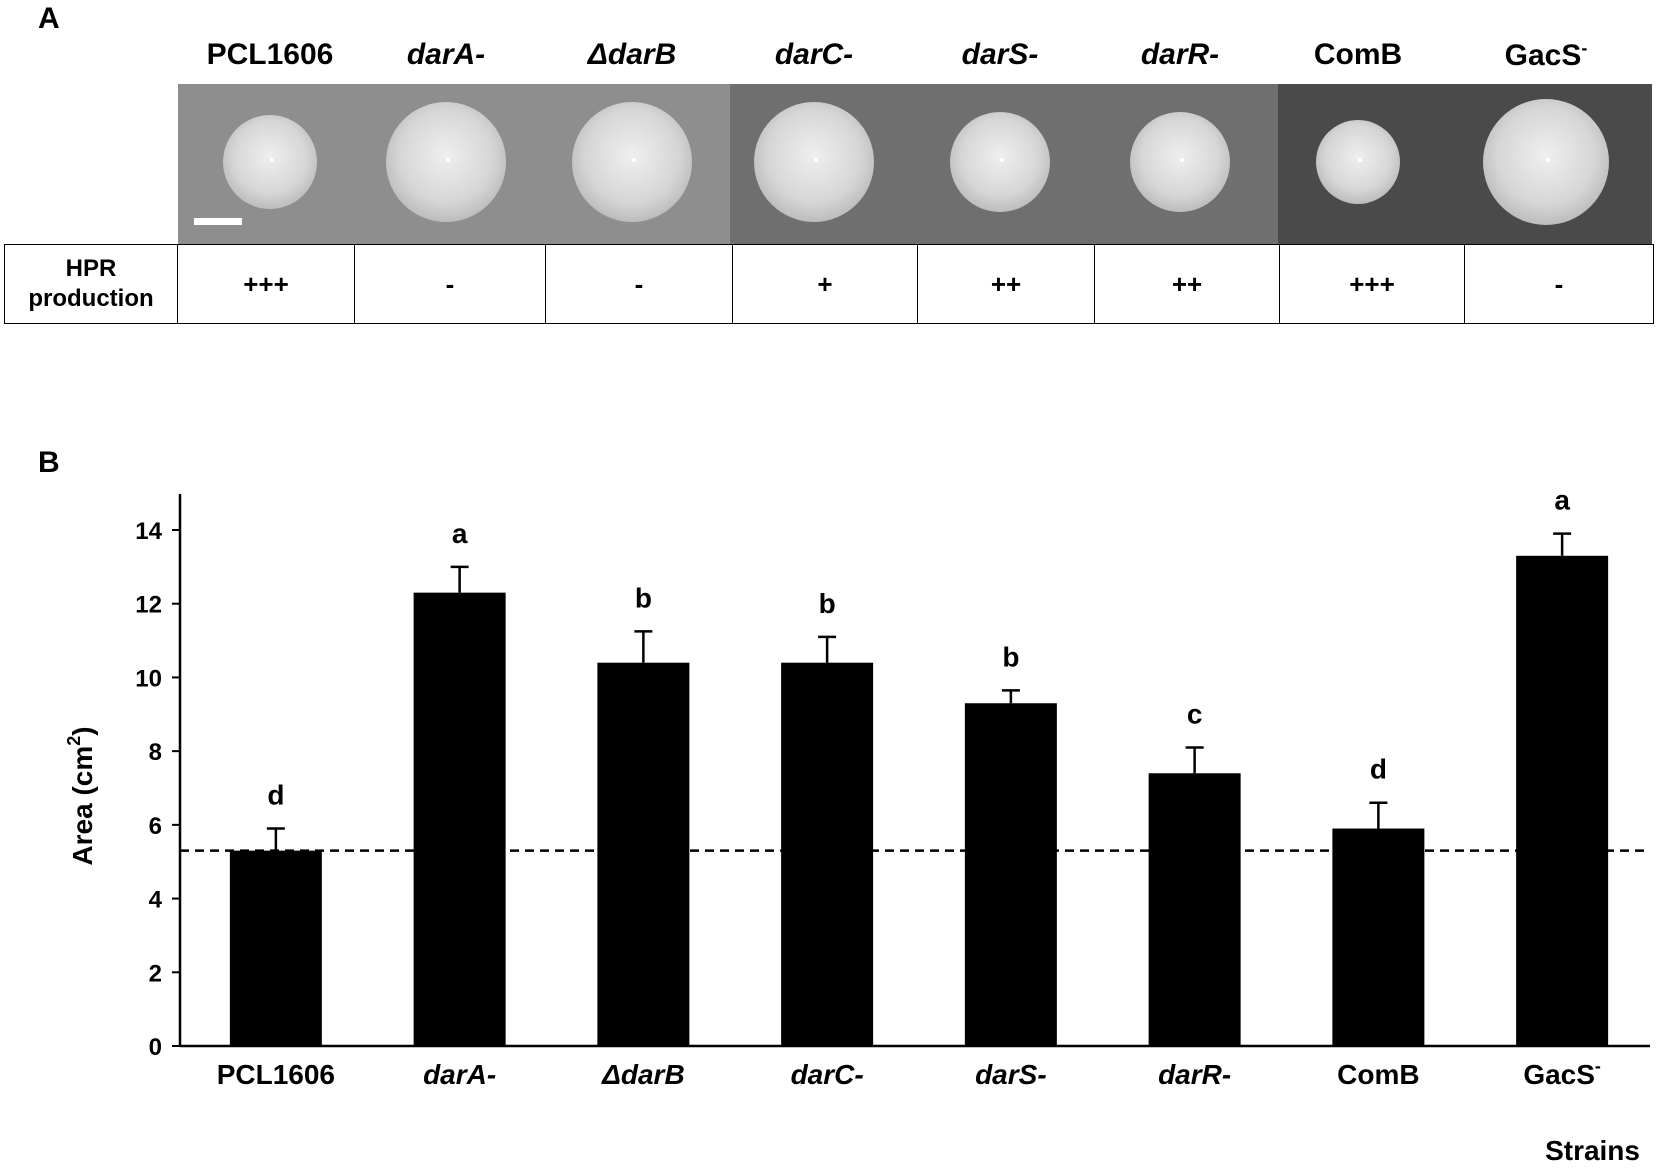 The height and width of the screenshot is (1170, 1656). I want to click on y-axis-title-end: ), so click(82, 730).